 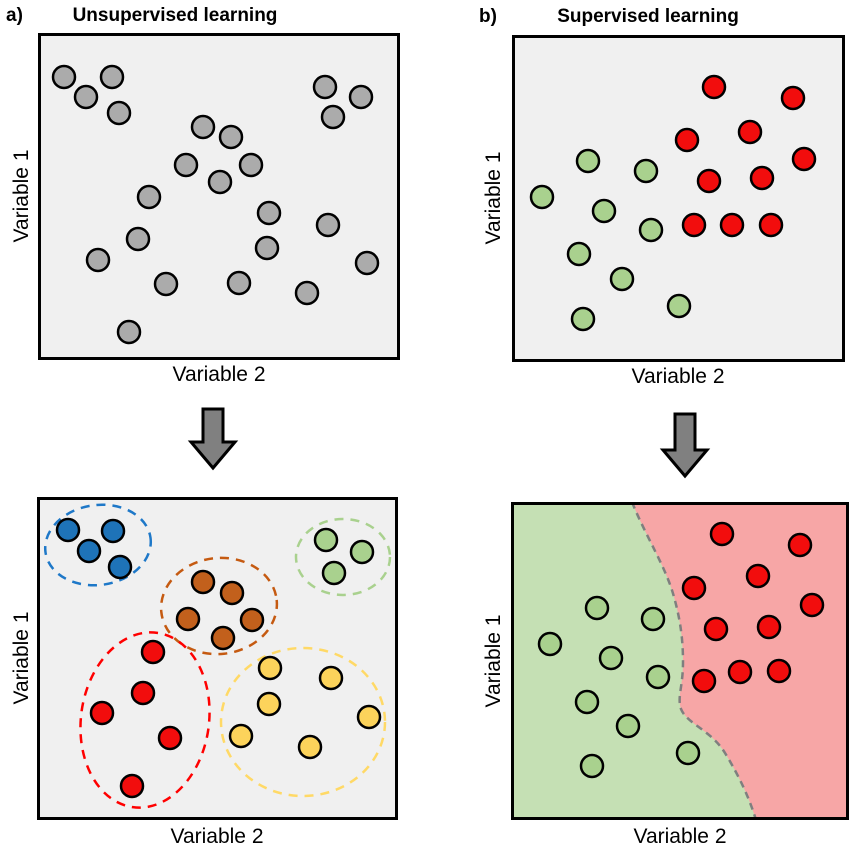 I want to click on cluster-brown-outline, so click(x=219, y=606).